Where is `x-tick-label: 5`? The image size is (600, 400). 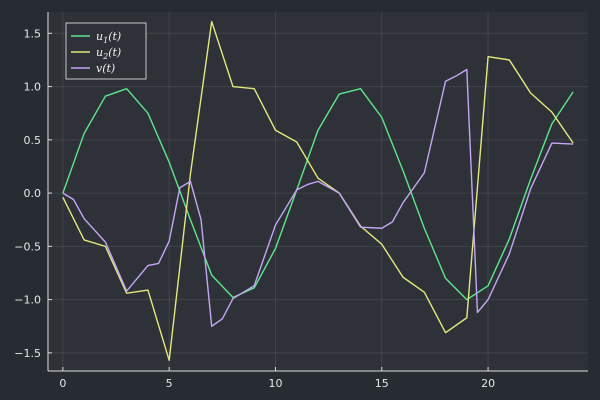 x-tick-label: 5 is located at coordinates (169, 383).